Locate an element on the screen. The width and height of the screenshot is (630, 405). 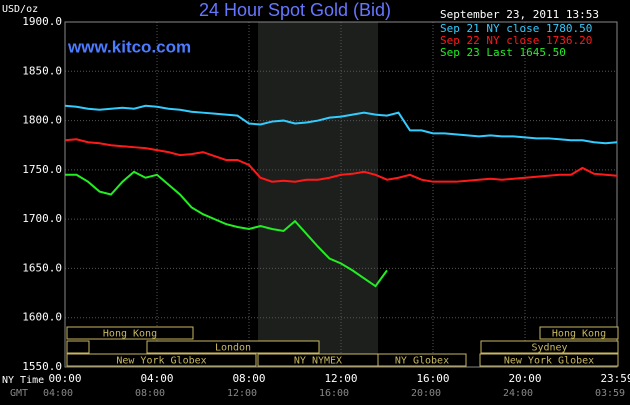
x-tick-label: 20:00 is located at coordinates (524, 378).